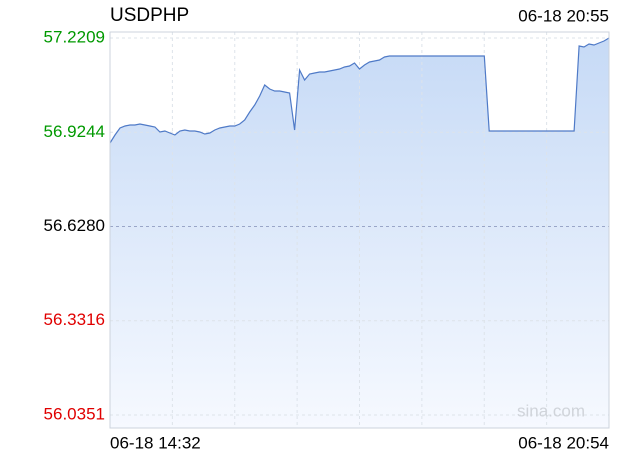 Image resolution: width=620 pixels, height=460 pixels. What do you see at coordinates (74, 413) in the screenshot?
I see `y-tick-label: 56.0351` at bounding box center [74, 413].